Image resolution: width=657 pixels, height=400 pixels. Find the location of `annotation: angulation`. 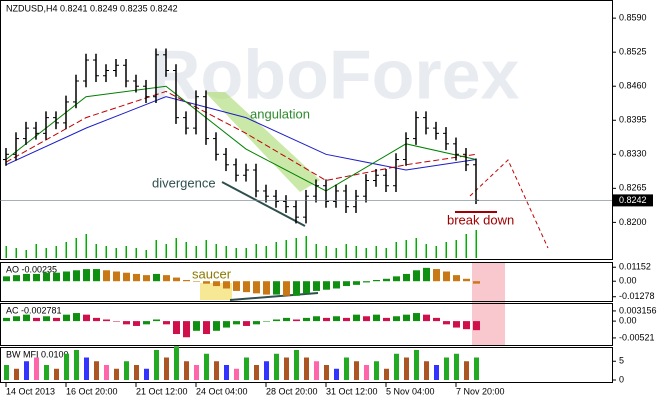

annotation: angulation is located at coordinates (280, 113).